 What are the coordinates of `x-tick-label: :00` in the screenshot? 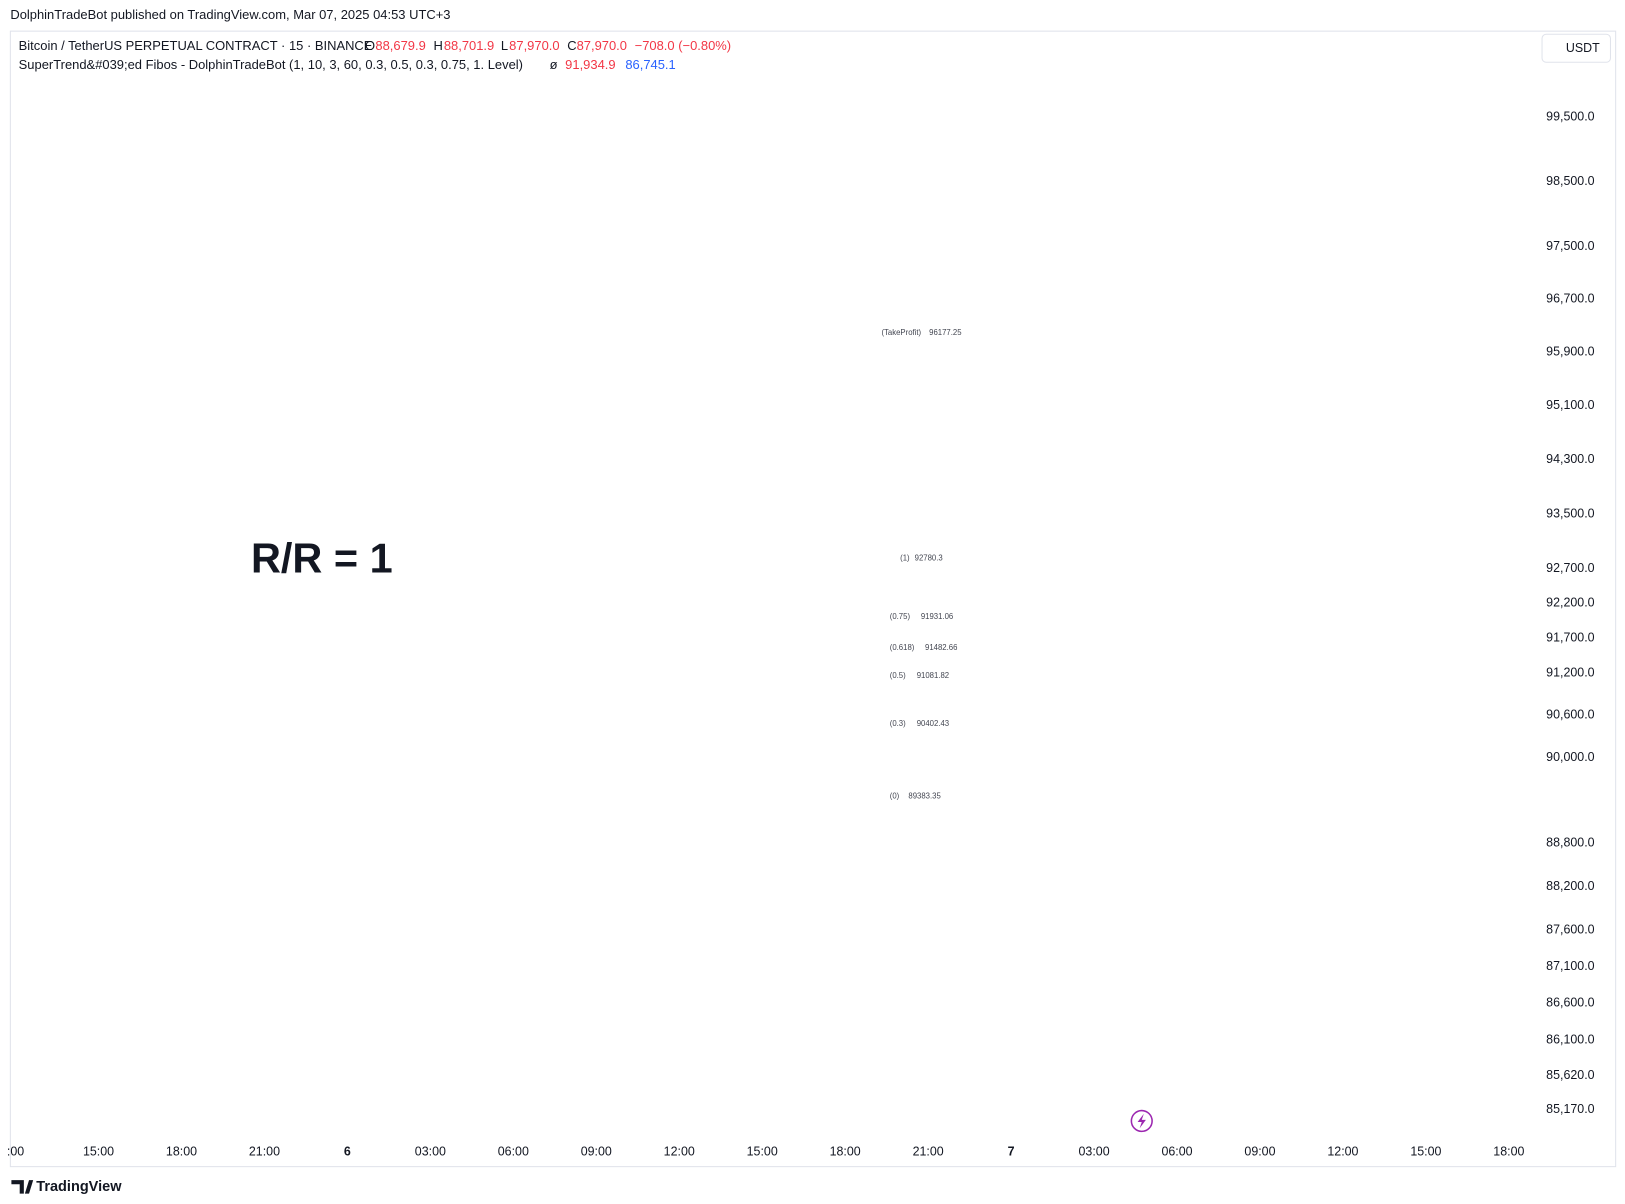 It's located at (15, 1151).